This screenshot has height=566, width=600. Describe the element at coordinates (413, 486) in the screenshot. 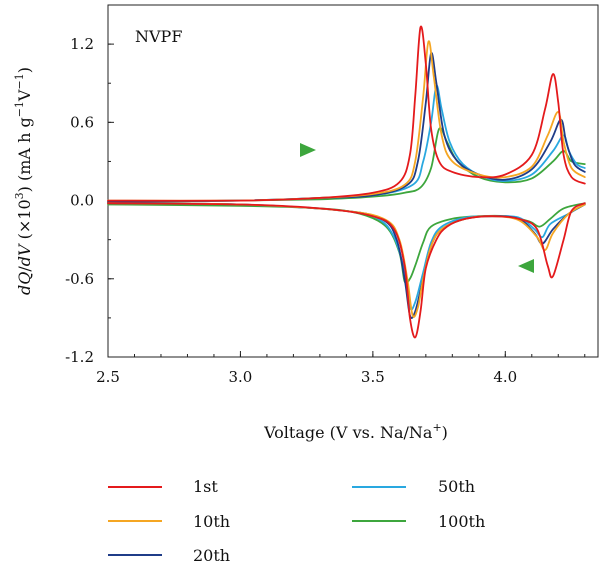

I see `legend-entry-50th: 50th` at that location.